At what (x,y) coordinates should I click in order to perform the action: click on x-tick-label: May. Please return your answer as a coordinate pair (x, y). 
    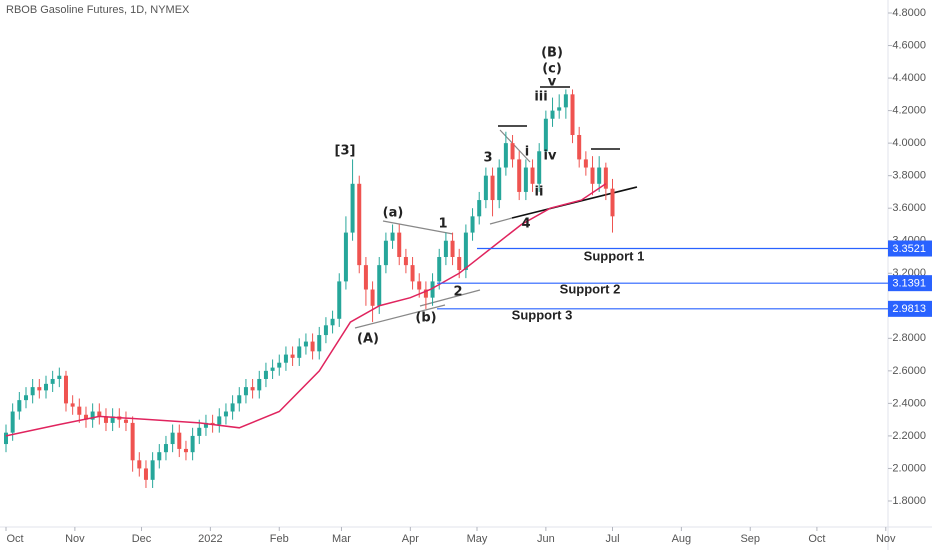
    Looking at the image, I should click on (477, 539).